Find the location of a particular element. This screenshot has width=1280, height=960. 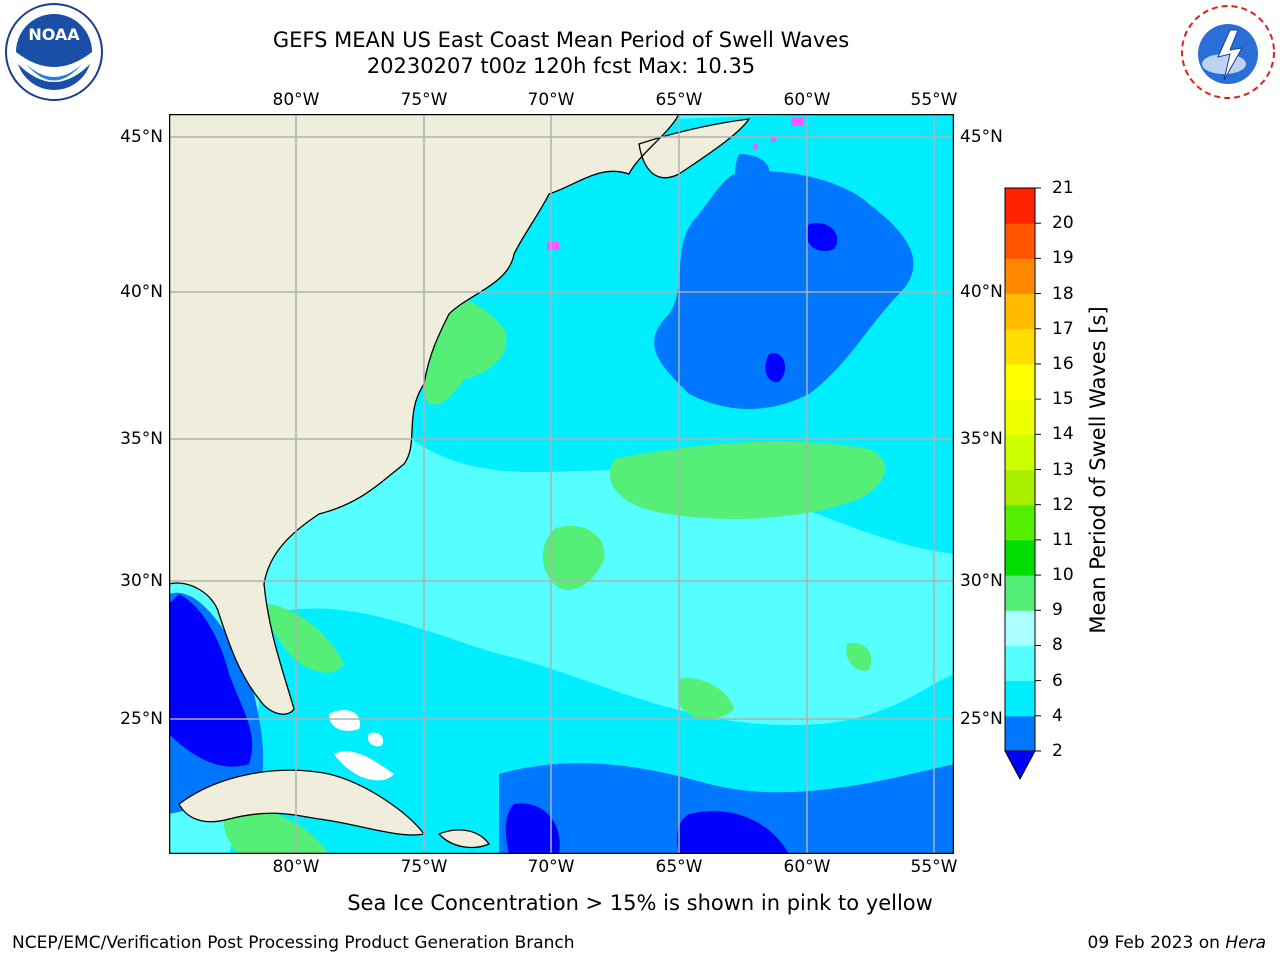

colorbar-tick-label: 14 is located at coordinates (1063, 434).